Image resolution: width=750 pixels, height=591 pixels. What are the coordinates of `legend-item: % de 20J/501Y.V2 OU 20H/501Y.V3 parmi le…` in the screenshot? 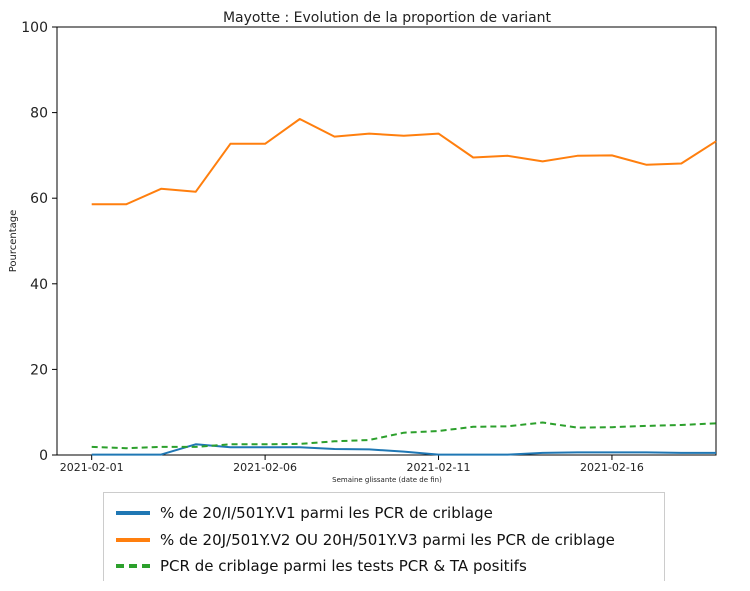 It's located at (365, 540).